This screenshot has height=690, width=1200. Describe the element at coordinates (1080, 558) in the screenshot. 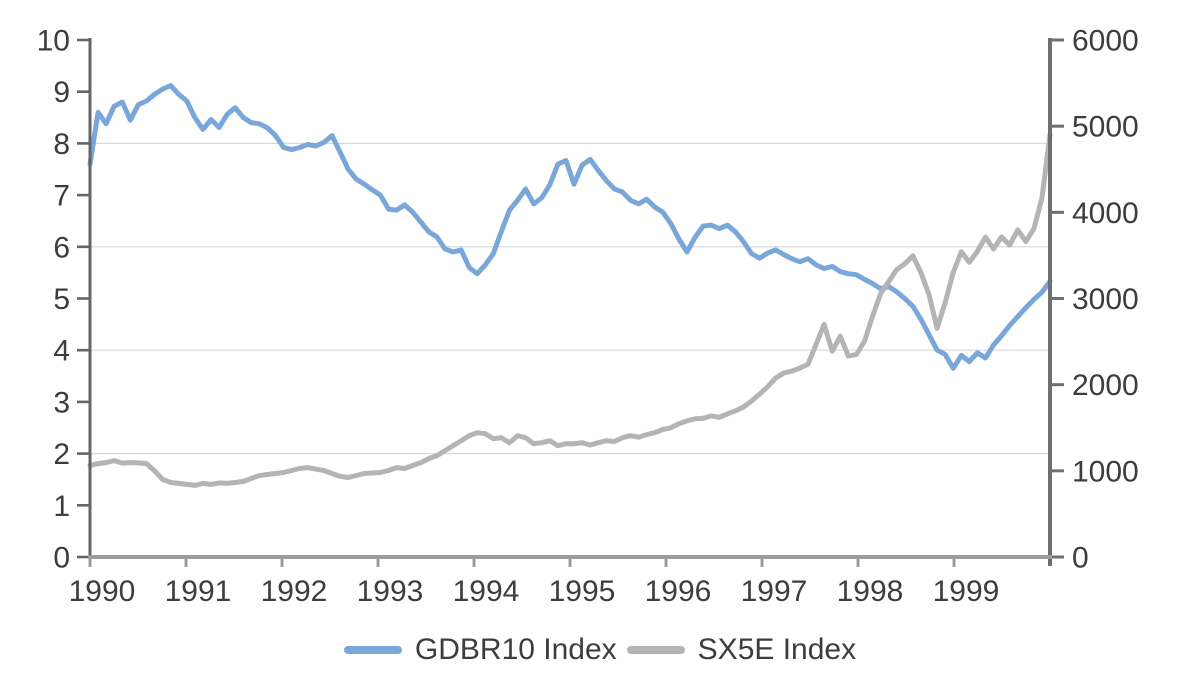

I see `y-axis-right-tick-label: 0` at that location.